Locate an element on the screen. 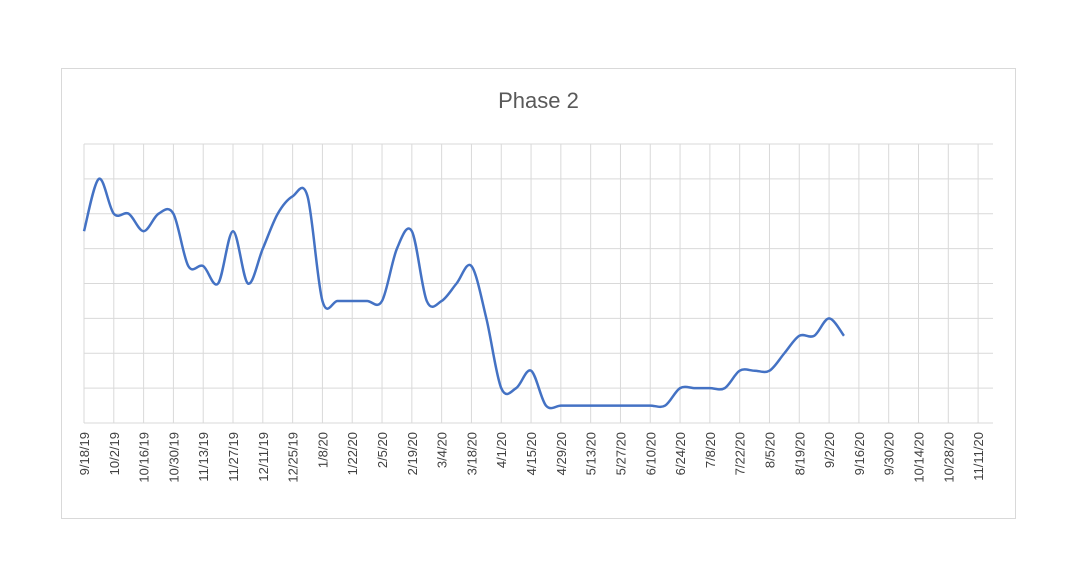 The height and width of the screenshot is (588, 1084). x-tick-label: 7/22/20 is located at coordinates (740, 453).